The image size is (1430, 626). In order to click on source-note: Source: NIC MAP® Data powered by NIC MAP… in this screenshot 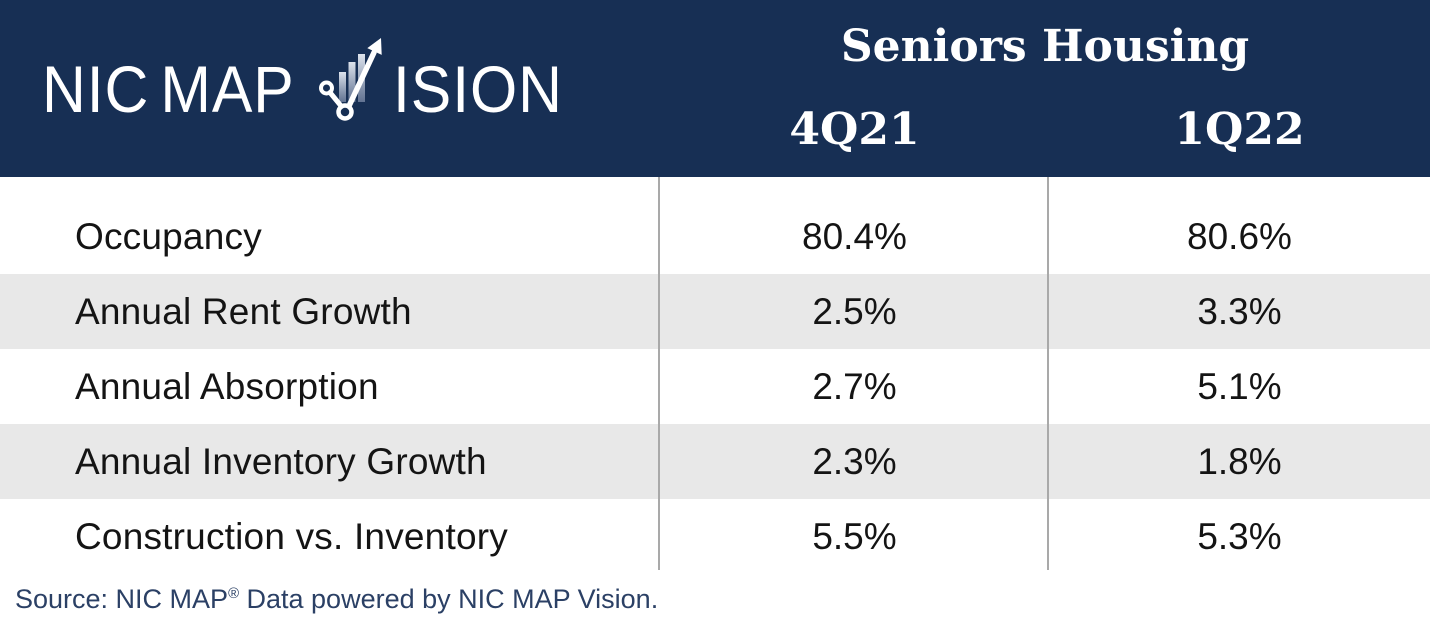, I will do `click(715, 595)`.